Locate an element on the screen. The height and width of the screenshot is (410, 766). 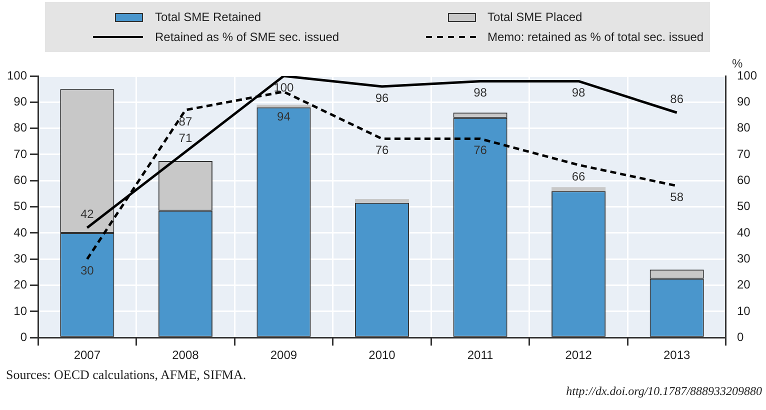
y-tick-label: 40 is located at coordinates (21, 232).